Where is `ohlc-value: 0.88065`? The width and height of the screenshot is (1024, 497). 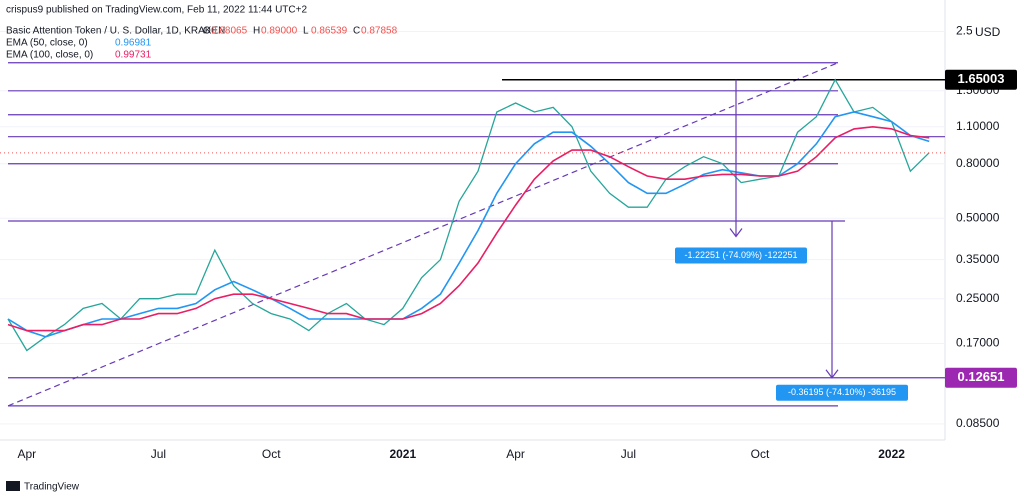
ohlc-value: 0.88065 is located at coordinates (229, 31).